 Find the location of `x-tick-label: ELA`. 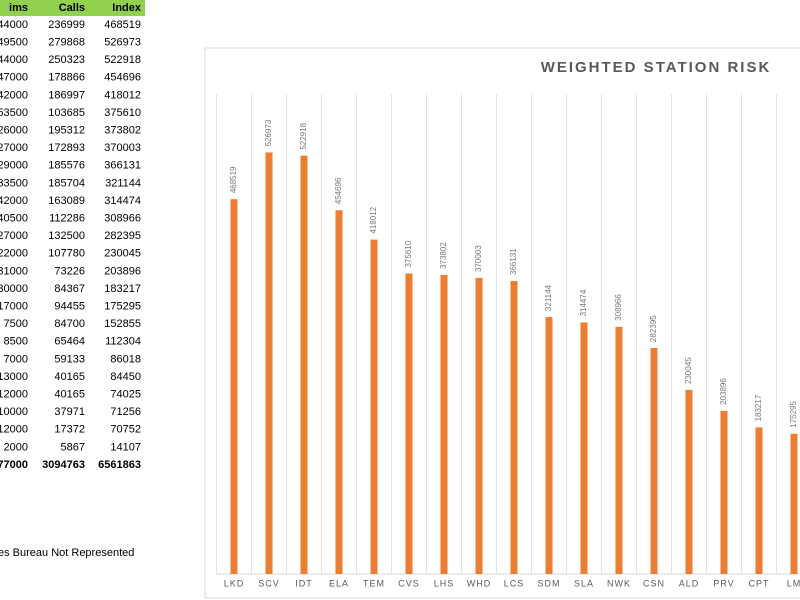

x-tick-label: ELA is located at coordinates (339, 583).